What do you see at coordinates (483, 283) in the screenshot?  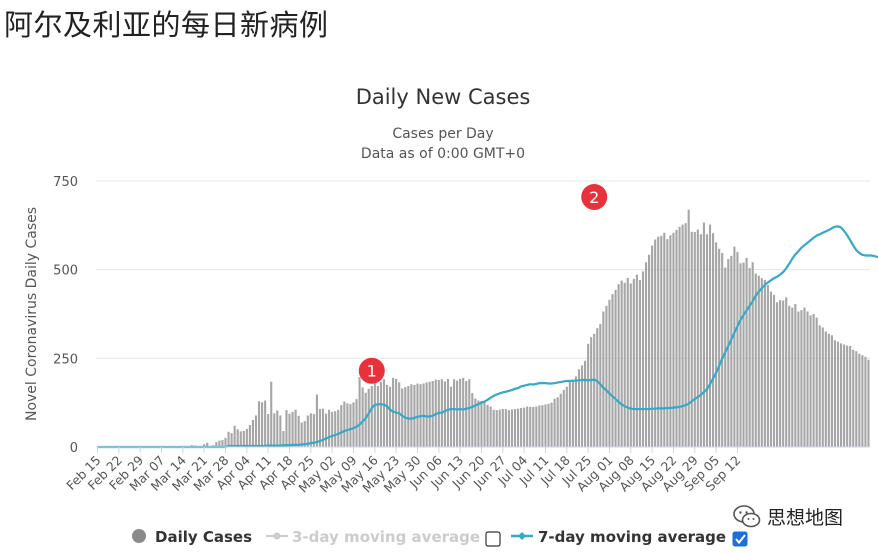 I see `annotations: 12` at bounding box center [483, 283].